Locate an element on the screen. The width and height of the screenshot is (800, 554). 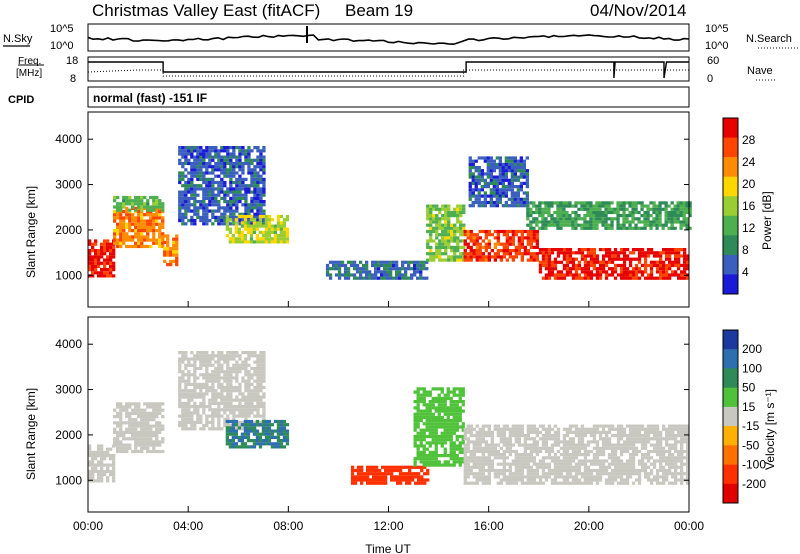
colorbar-step is located at coordinates (730, 264).